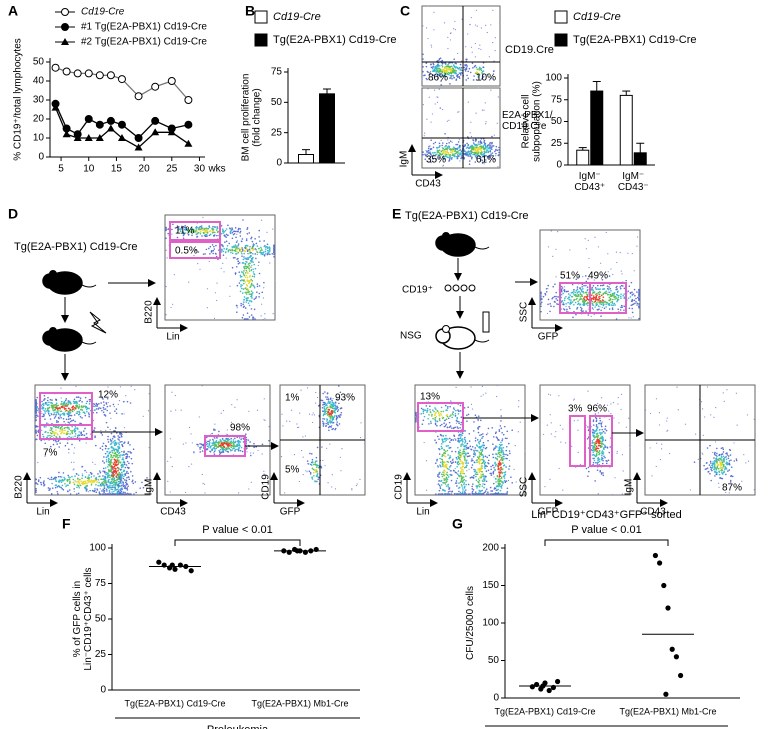  I want to click on legend-swatch, so click(261, 17).